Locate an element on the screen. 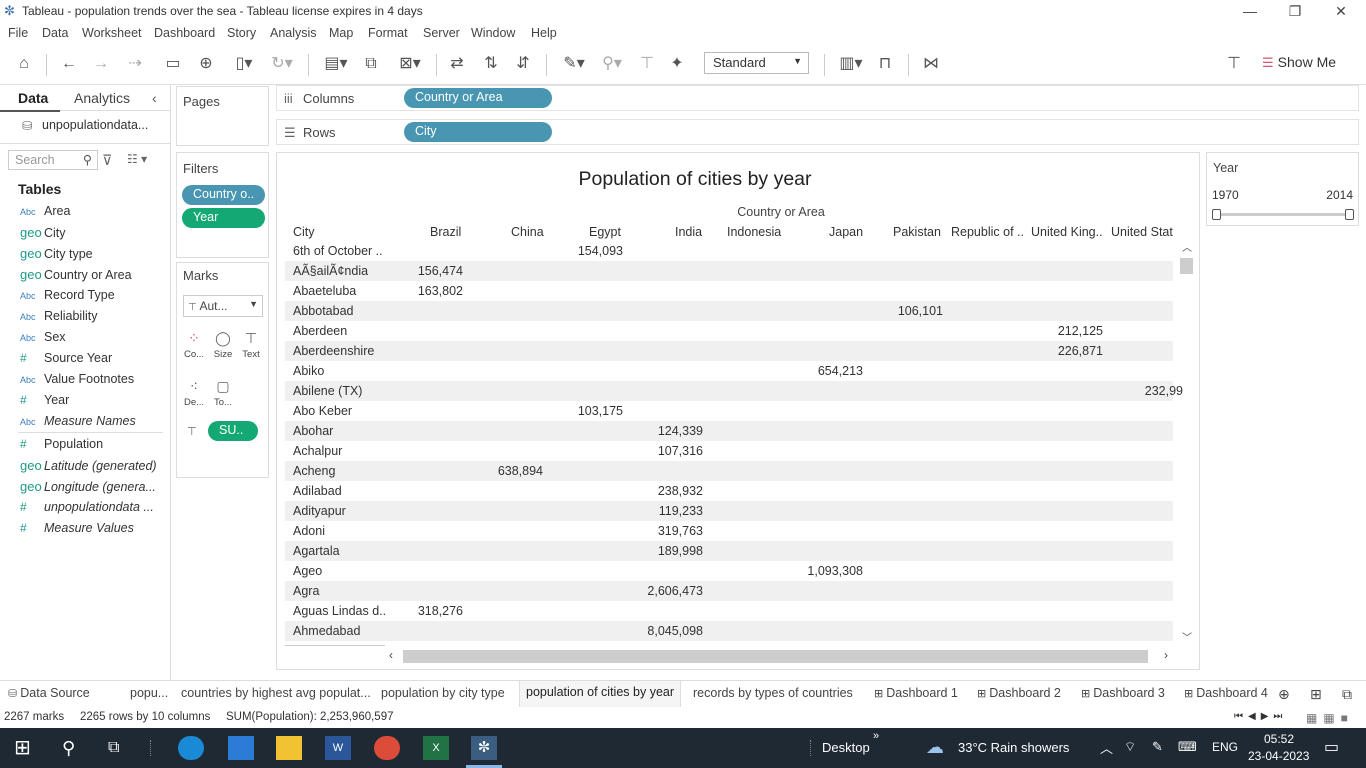  tab-population-of-cities-by-year: population of cities by year is located at coordinates (600, 694).